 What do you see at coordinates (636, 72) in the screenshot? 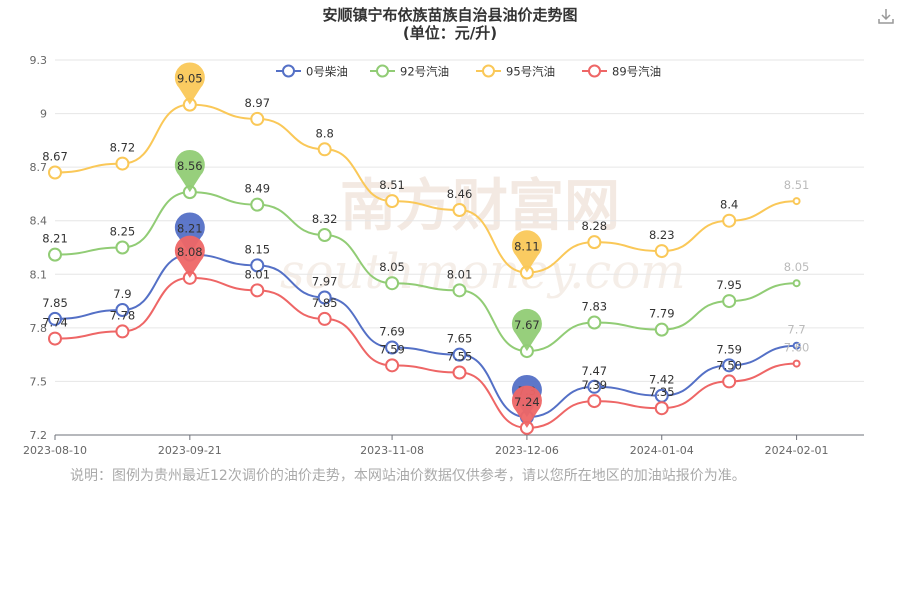
I see `legend-label: 89号汽油` at bounding box center [636, 72].